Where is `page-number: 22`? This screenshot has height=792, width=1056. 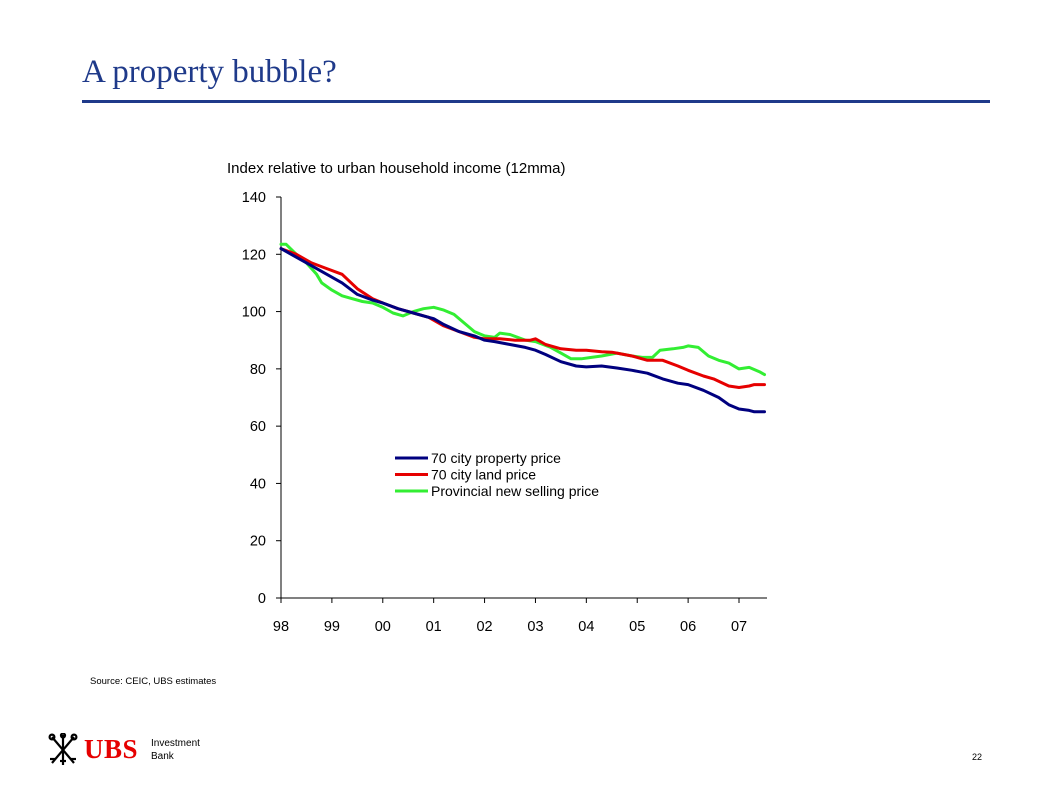
page-number: 22 is located at coordinates (976, 757).